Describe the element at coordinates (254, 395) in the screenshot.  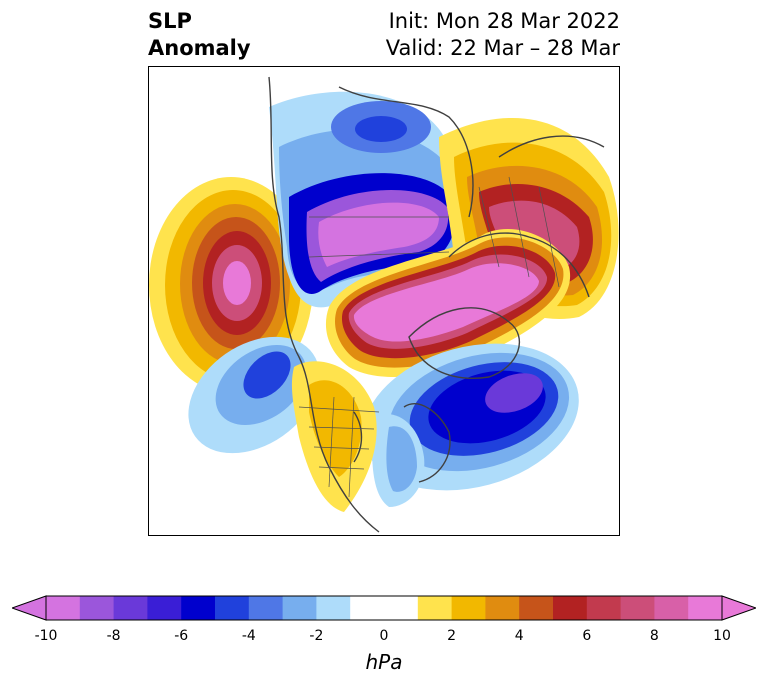
I see `gulf-of-alaska-low` at that location.